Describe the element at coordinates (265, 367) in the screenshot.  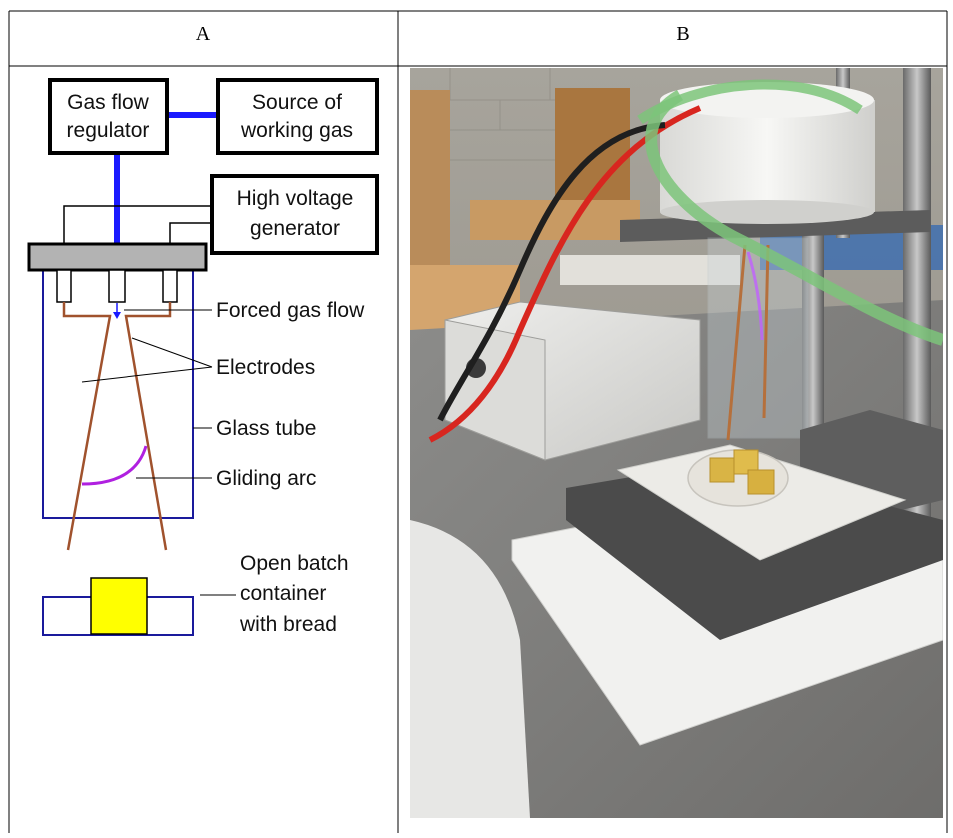
I see `label-electrodes: Electrodes` at that location.